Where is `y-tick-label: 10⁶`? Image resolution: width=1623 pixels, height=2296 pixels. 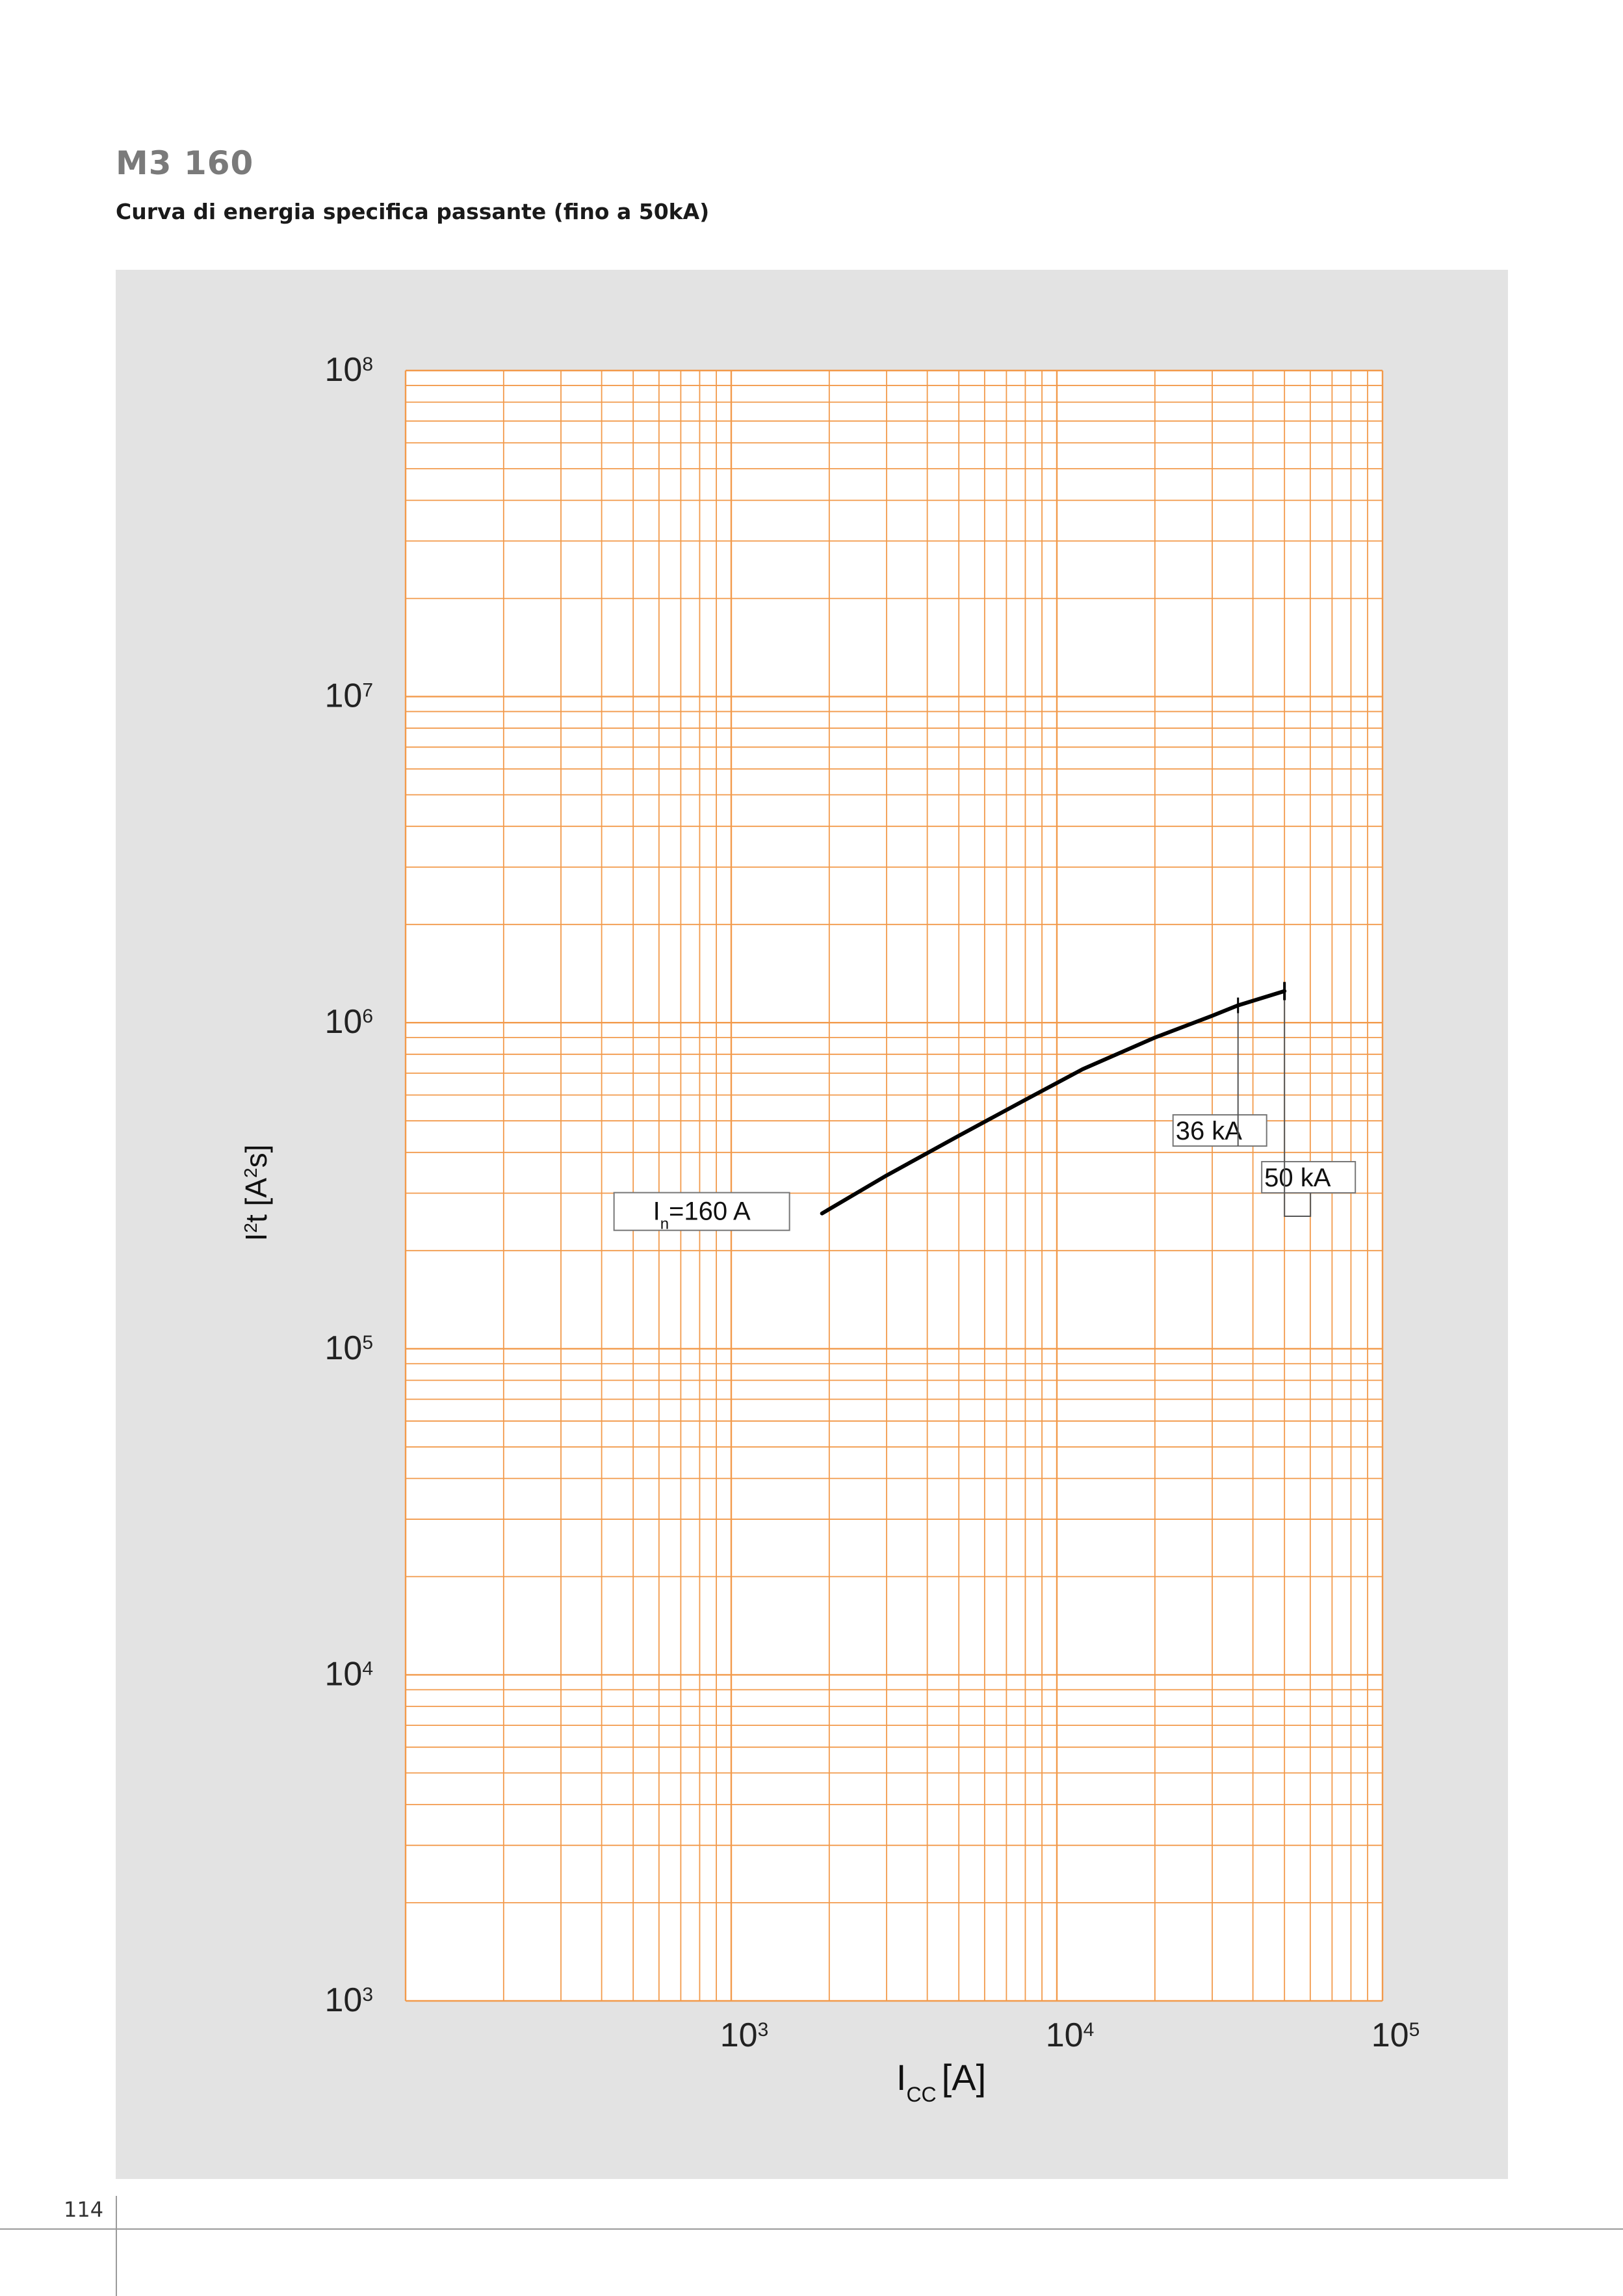
y-tick-label: 10⁶ is located at coordinates (348, 1022).